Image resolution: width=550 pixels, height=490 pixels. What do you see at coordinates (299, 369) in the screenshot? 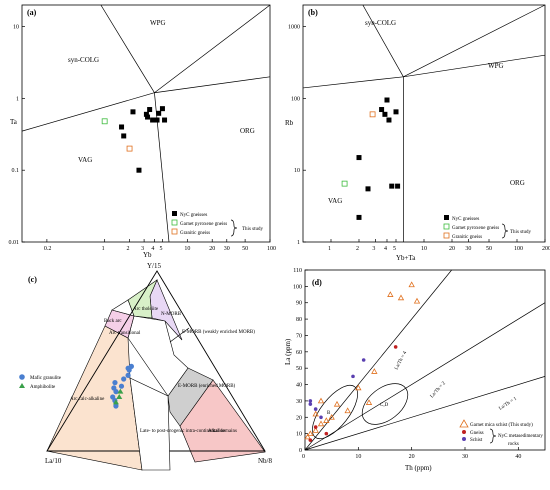
I see `panel-d-ytick-label: 50` at bounding box center [299, 369].